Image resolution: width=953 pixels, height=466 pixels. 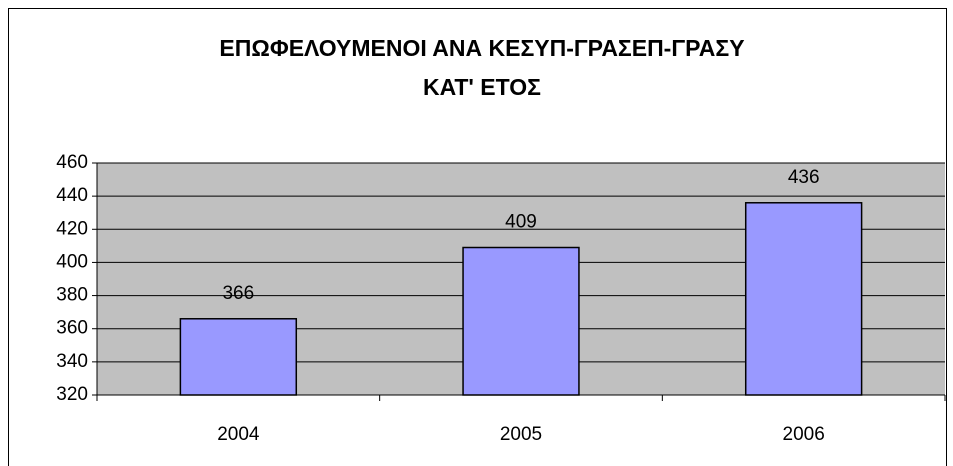 I want to click on y-tick-label: 400, so click(x=72, y=261).